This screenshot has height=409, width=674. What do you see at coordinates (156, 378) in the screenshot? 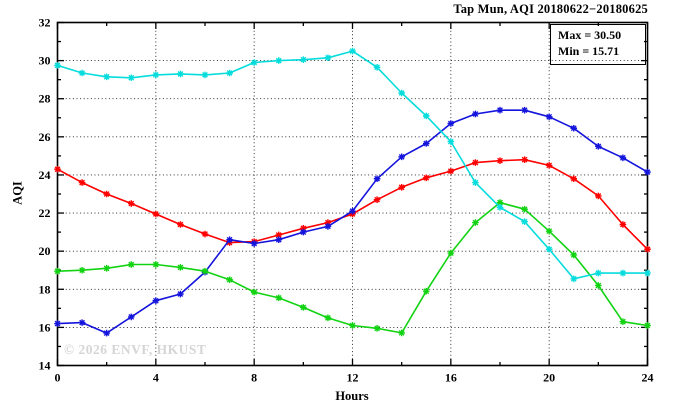
I see `x-tick-label: 4` at bounding box center [156, 378].